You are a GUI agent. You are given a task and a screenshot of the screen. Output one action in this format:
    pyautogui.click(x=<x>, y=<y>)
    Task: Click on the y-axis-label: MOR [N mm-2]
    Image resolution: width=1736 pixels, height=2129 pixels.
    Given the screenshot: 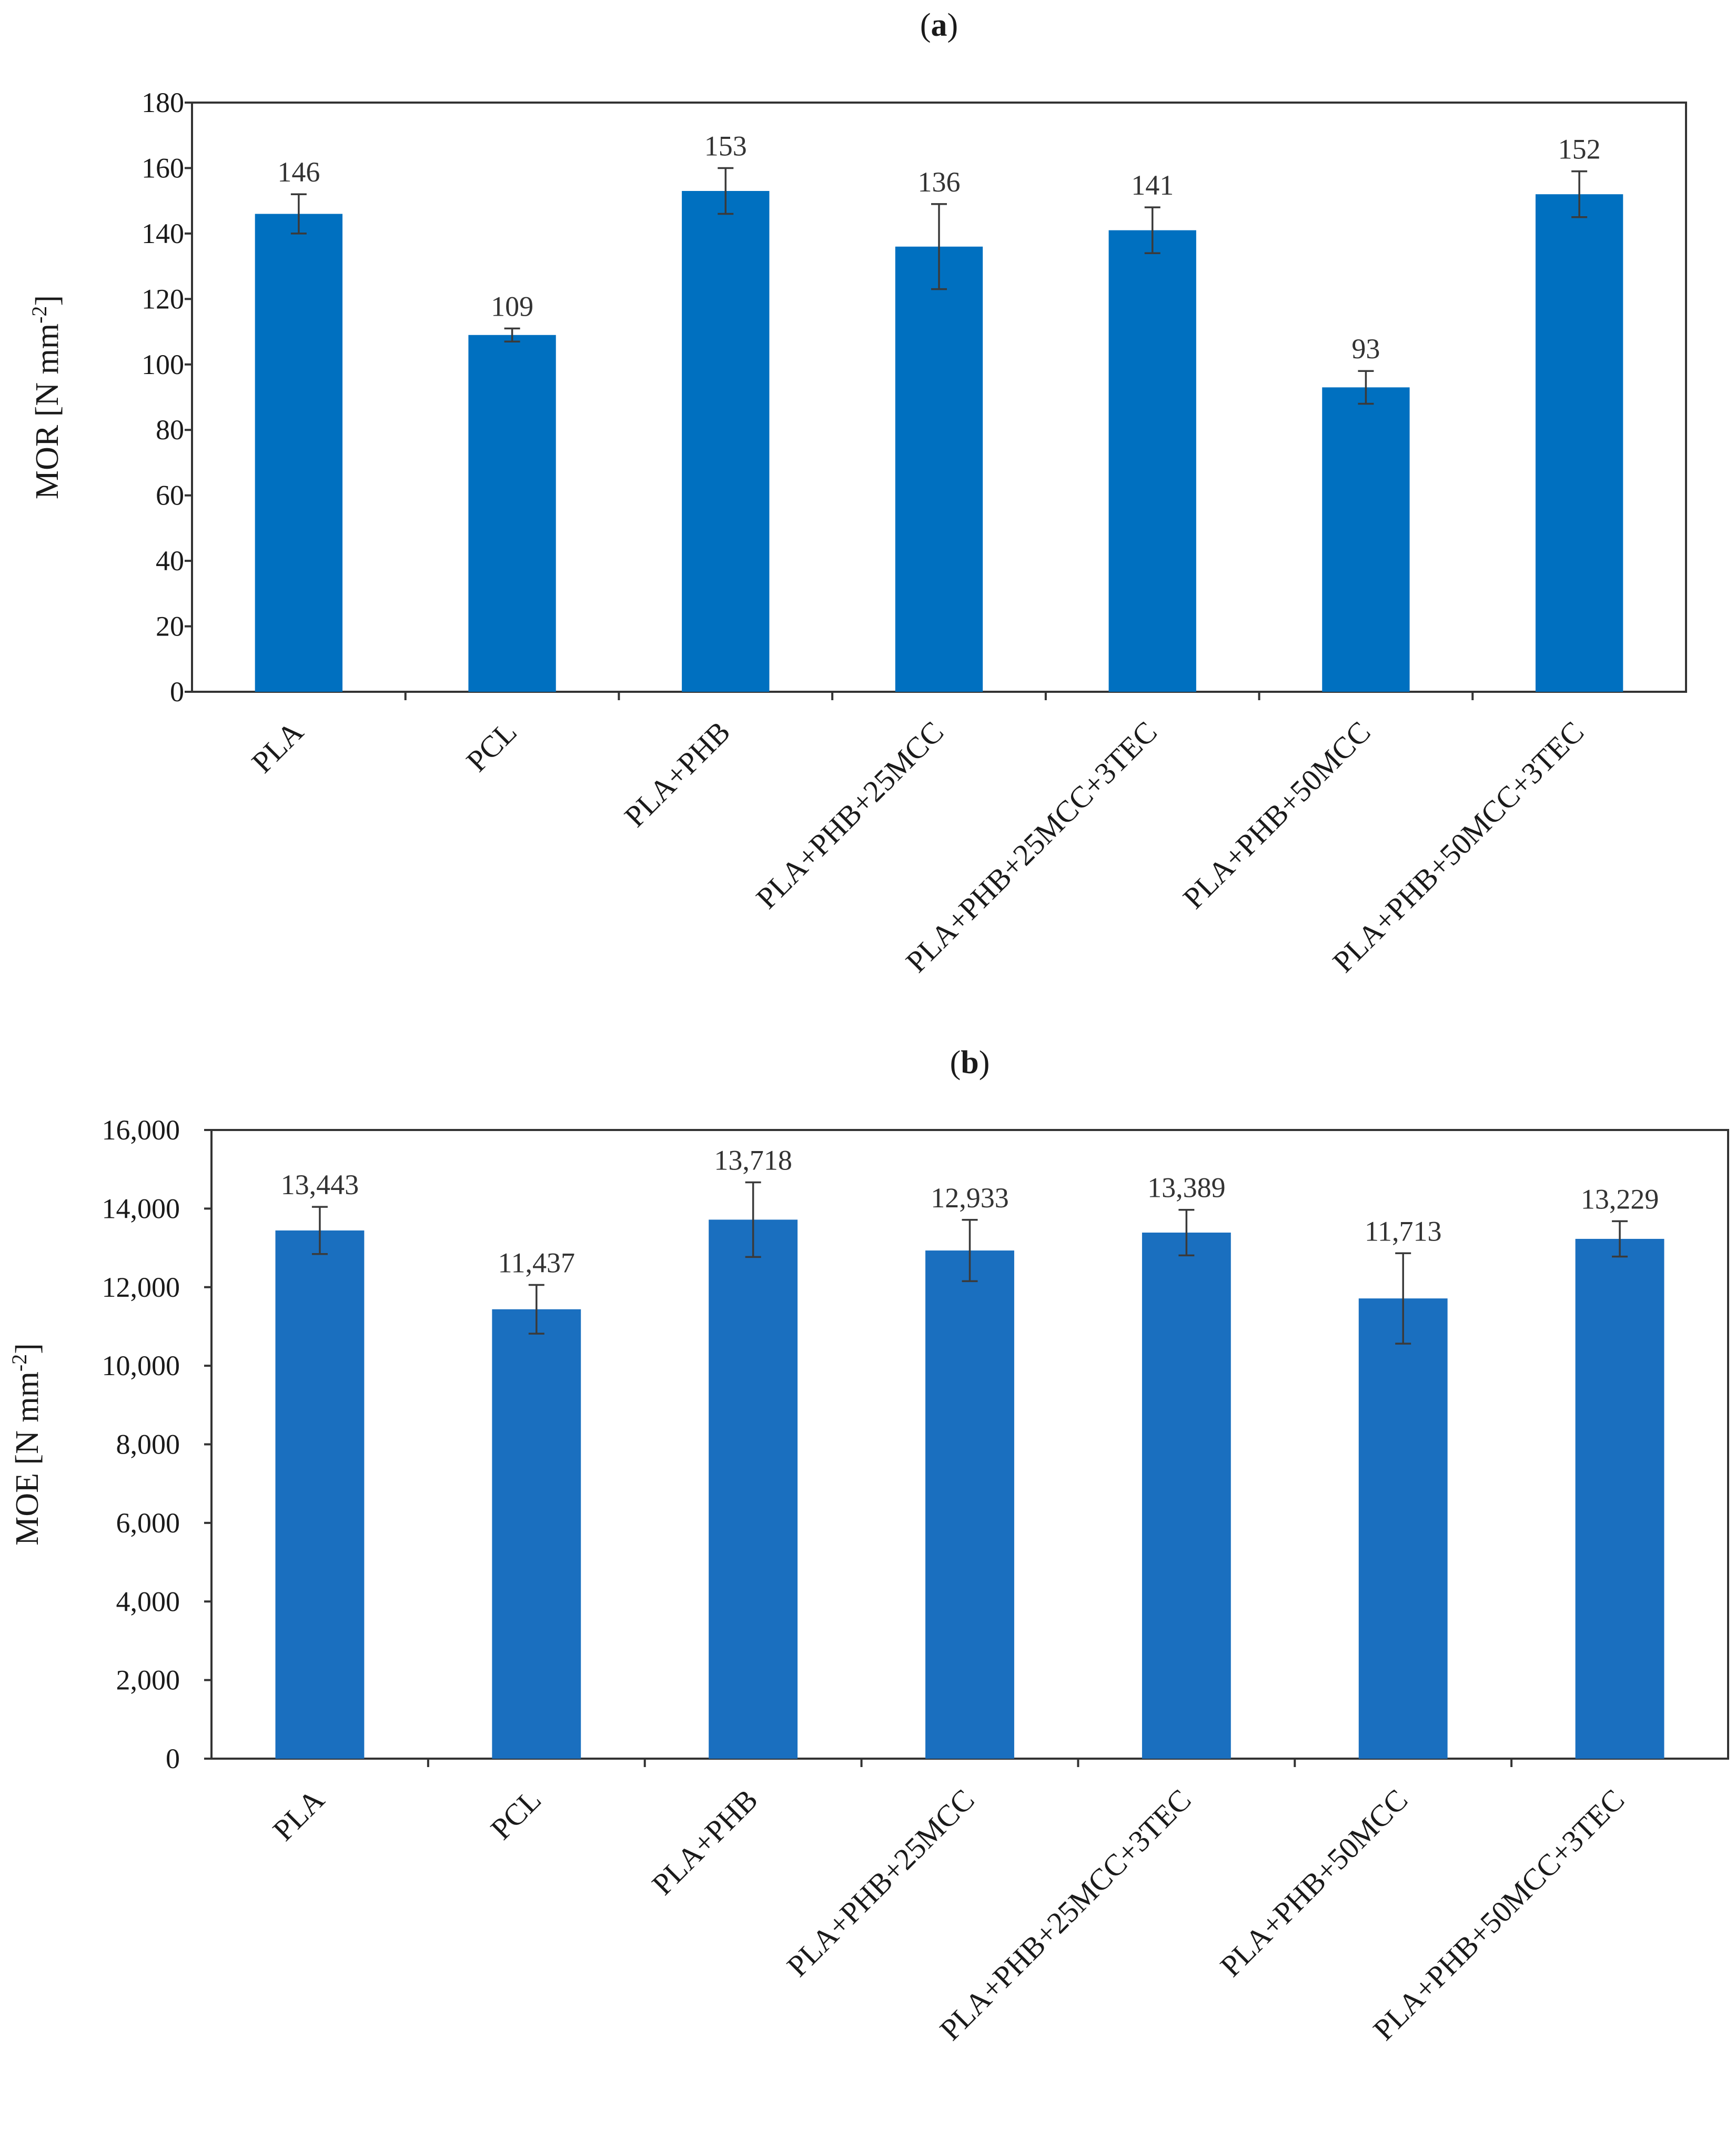 What is the action you would take?
    pyautogui.click(x=46, y=397)
    